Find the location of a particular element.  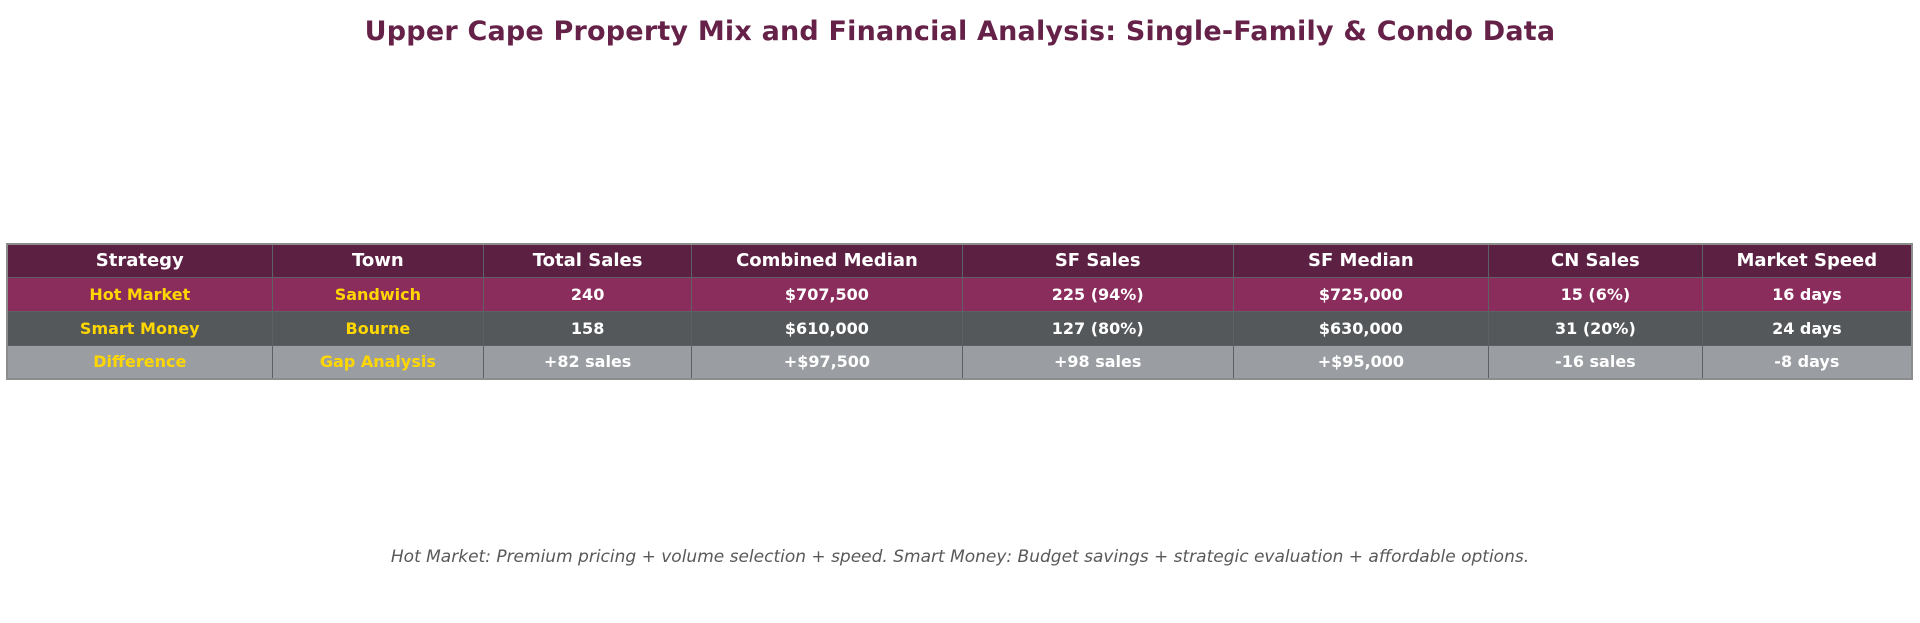

cell-difference-strategy: Difference is located at coordinates (139, 362).